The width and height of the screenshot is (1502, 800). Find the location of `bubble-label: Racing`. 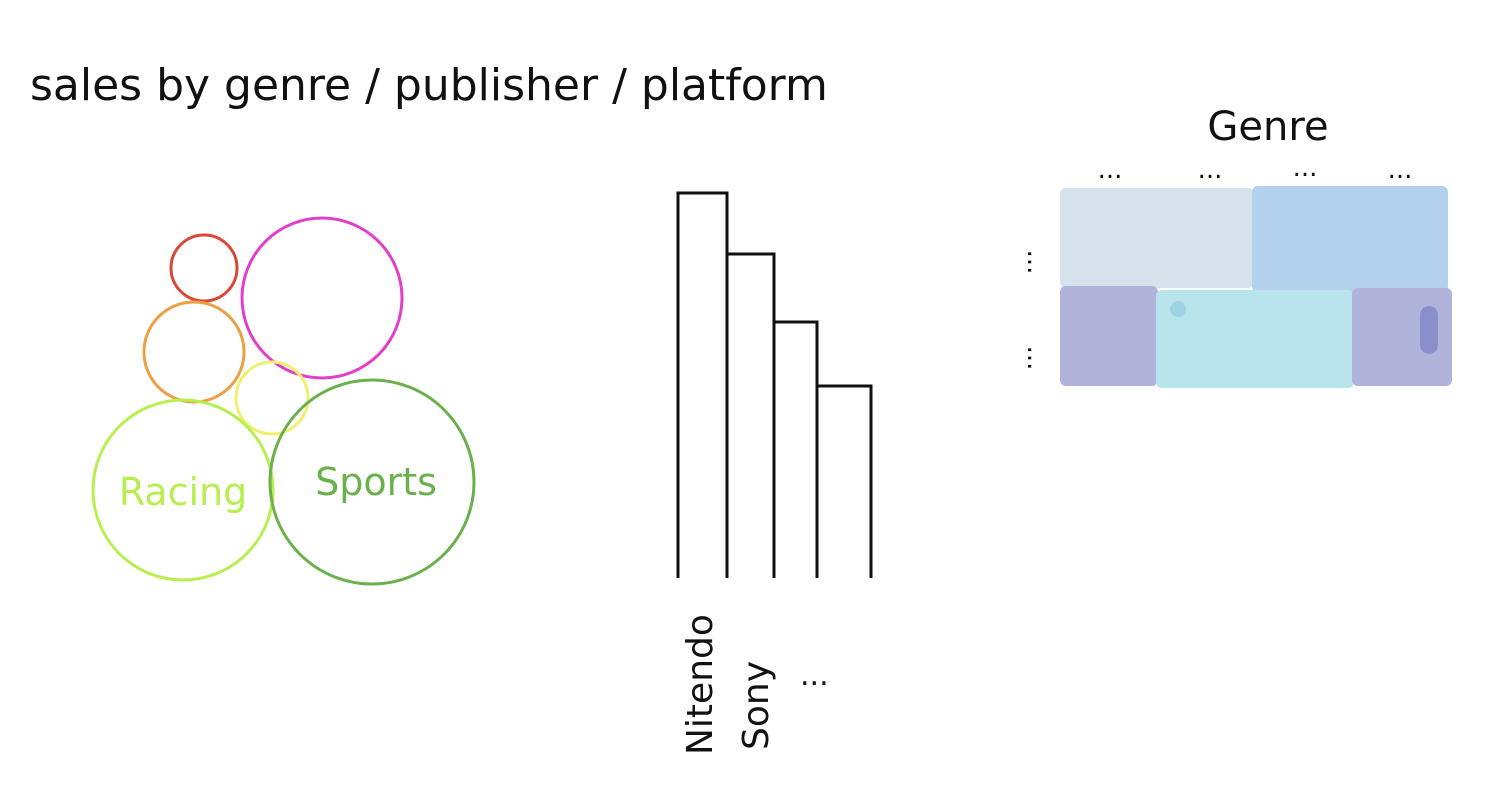

bubble-label: Racing is located at coordinates (183, 492).